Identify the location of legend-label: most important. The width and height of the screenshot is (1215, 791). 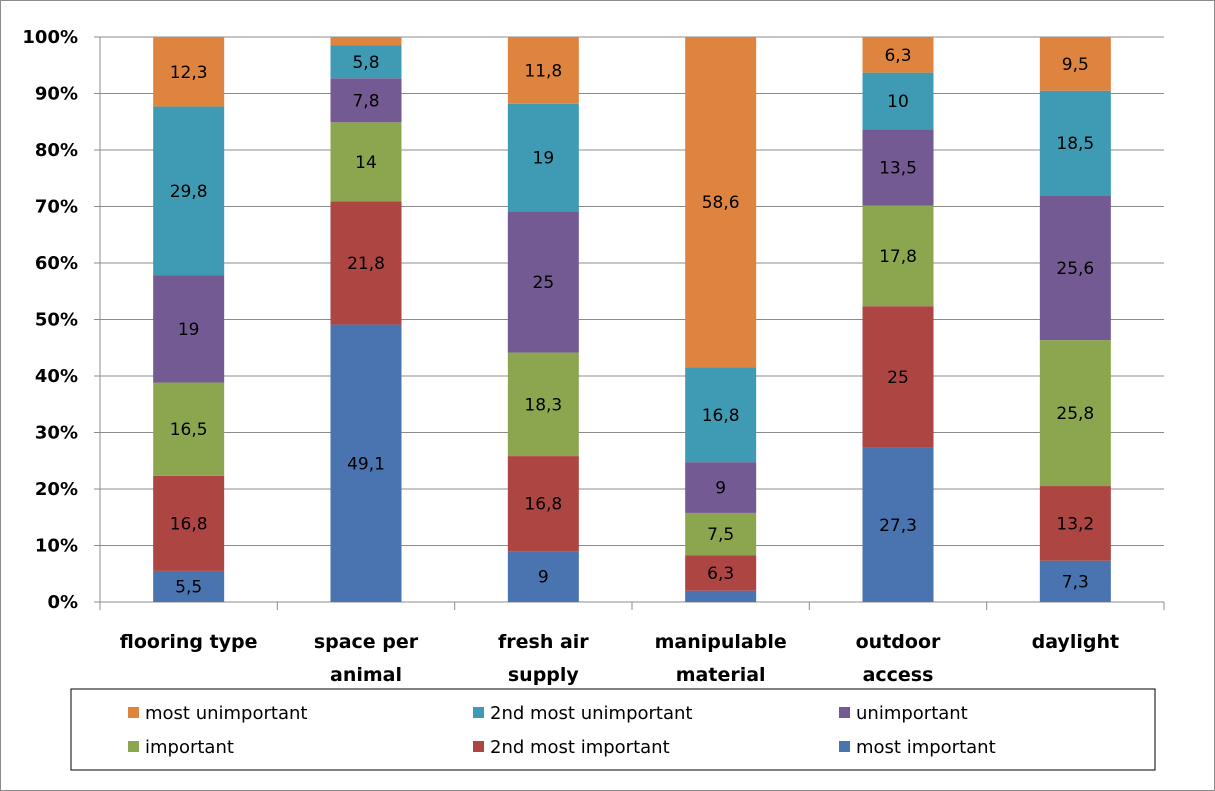
(926, 747).